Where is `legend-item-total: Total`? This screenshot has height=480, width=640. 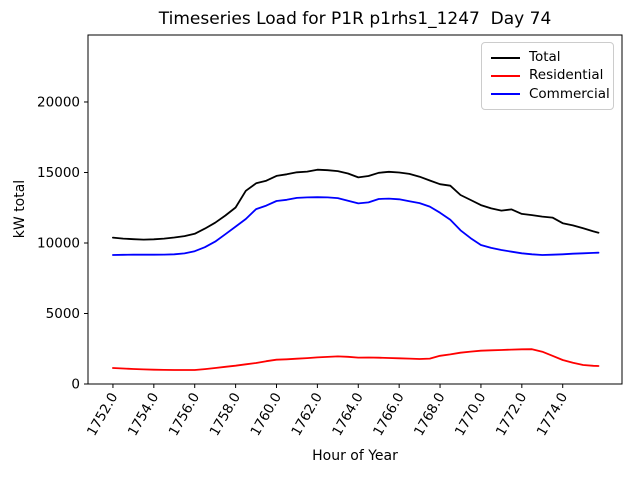
legend-item-total: Total is located at coordinates (547, 57).